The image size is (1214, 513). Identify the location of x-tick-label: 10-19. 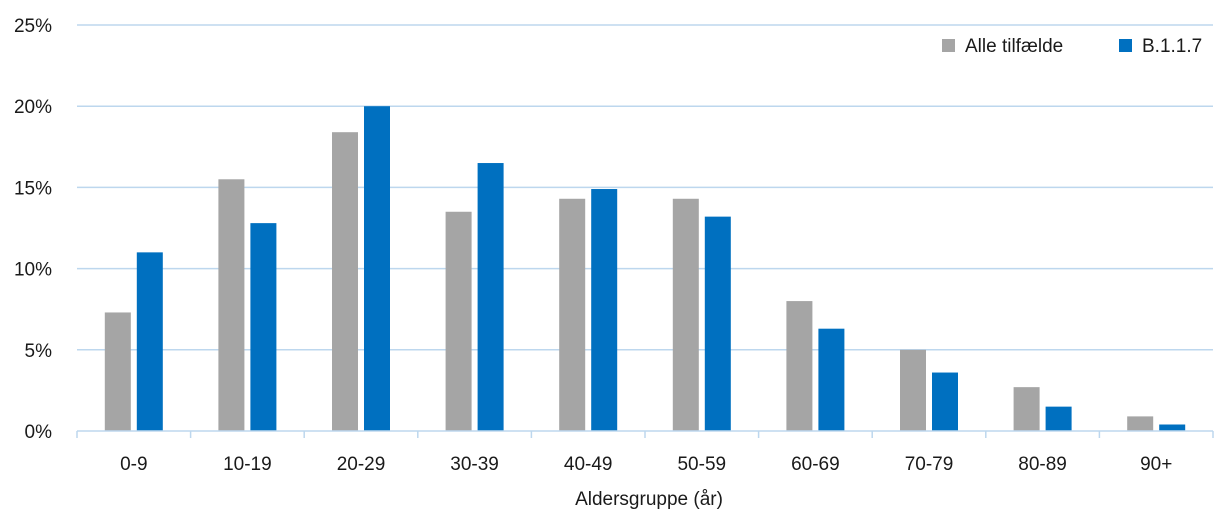
(247, 464).